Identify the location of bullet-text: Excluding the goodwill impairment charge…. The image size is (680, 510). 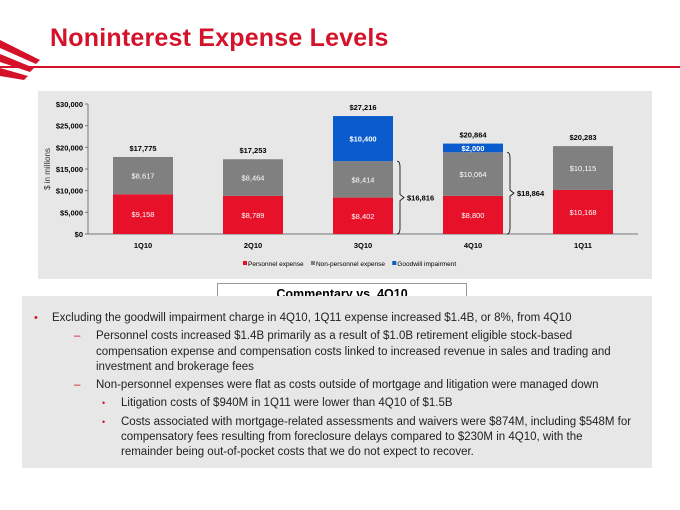
(312, 318).